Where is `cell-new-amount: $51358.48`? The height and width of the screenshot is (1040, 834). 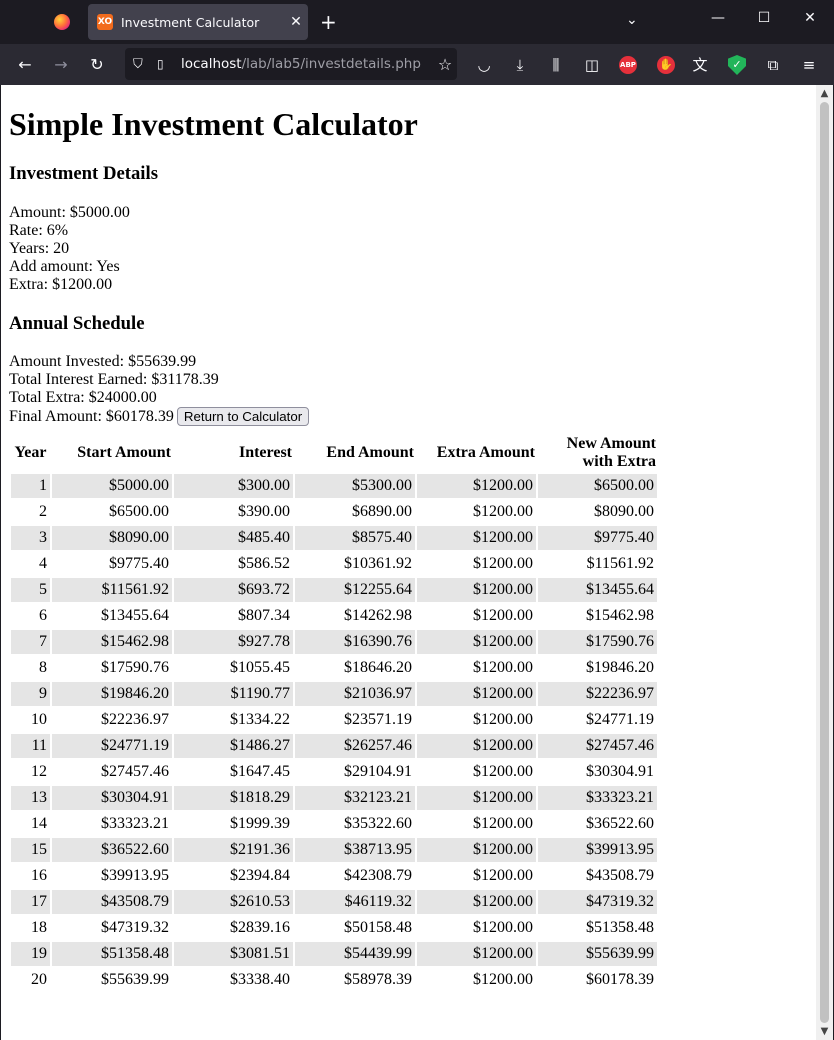 cell-new-amount: $51358.48 is located at coordinates (620, 927).